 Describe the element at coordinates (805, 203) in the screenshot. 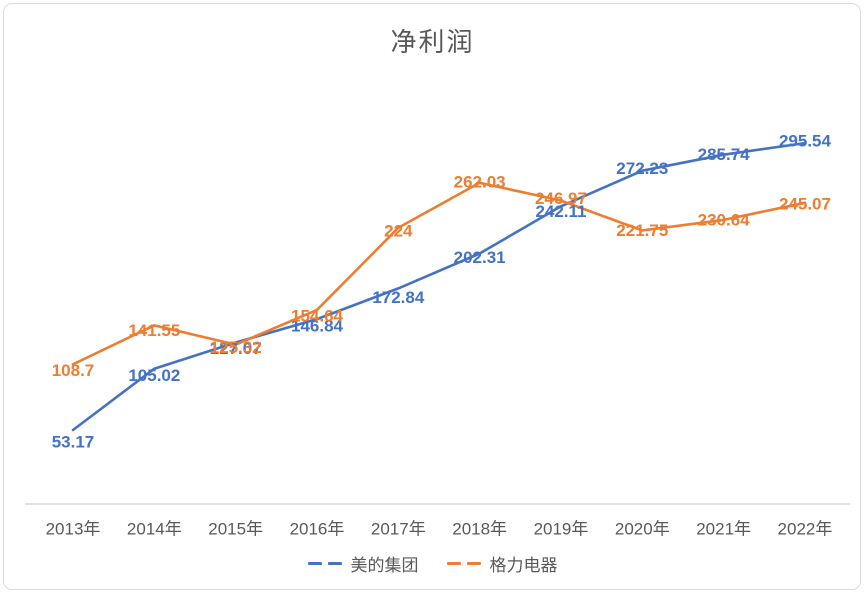

I see `data-label-series-1: 245.07` at that location.